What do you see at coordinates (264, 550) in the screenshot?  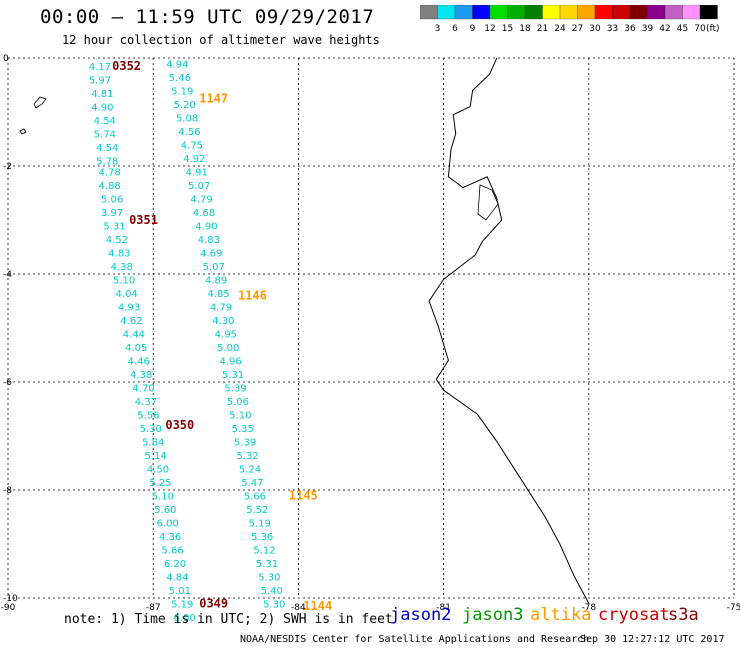 I see `wave-height-label: 5.12` at bounding box center [264, 550].